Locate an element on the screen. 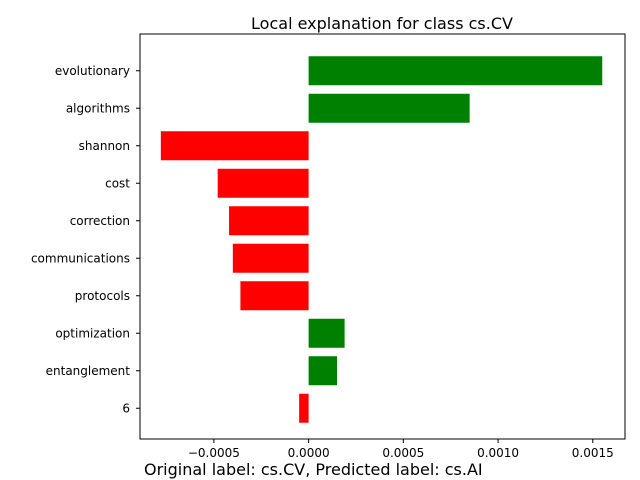  x-tick-label: −0.0005 is located at coordinates (214, 453).